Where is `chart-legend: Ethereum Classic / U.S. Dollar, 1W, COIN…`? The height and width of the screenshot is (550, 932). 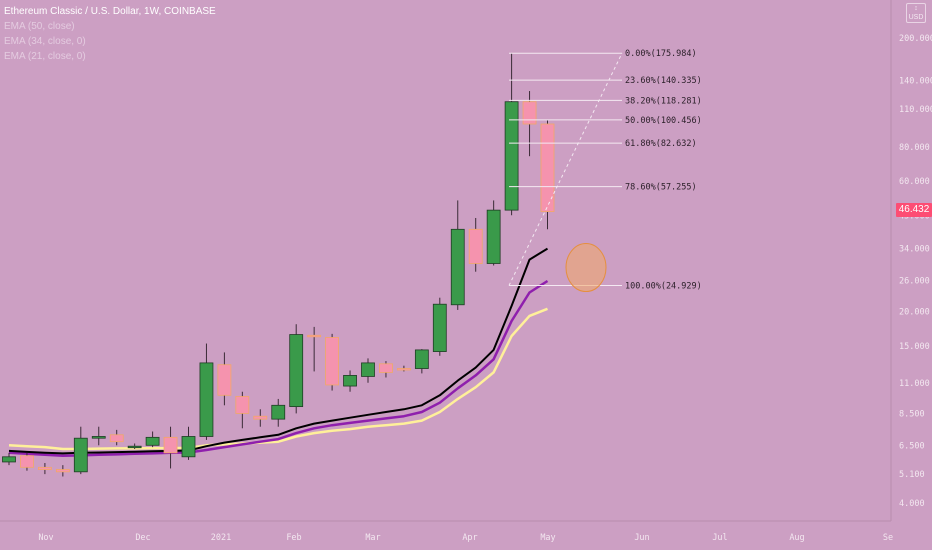
chart-legend: Ethereum Classic / U.S. Dollar, 1W, COIN… is located at coordinates (110, 34).